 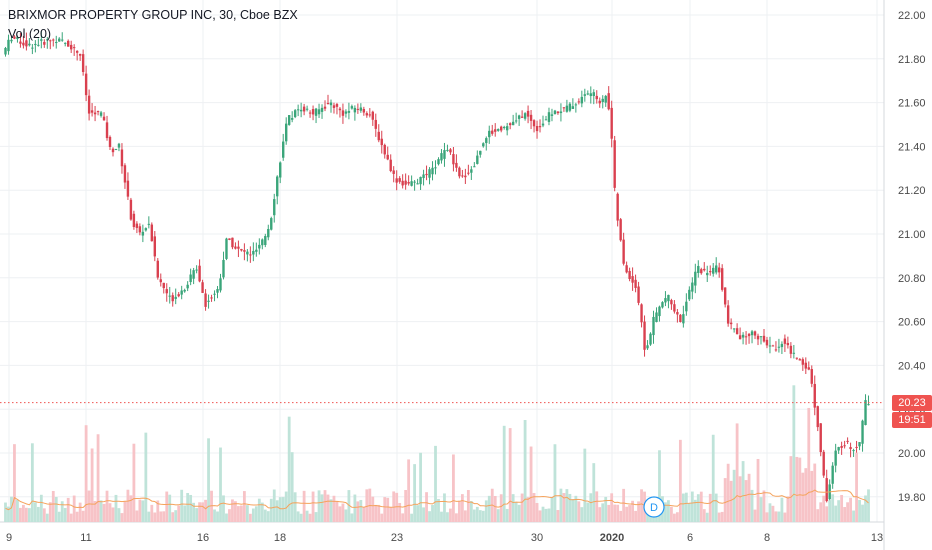 I want to click on dividend-marker: D, so click(x=654, y=507).